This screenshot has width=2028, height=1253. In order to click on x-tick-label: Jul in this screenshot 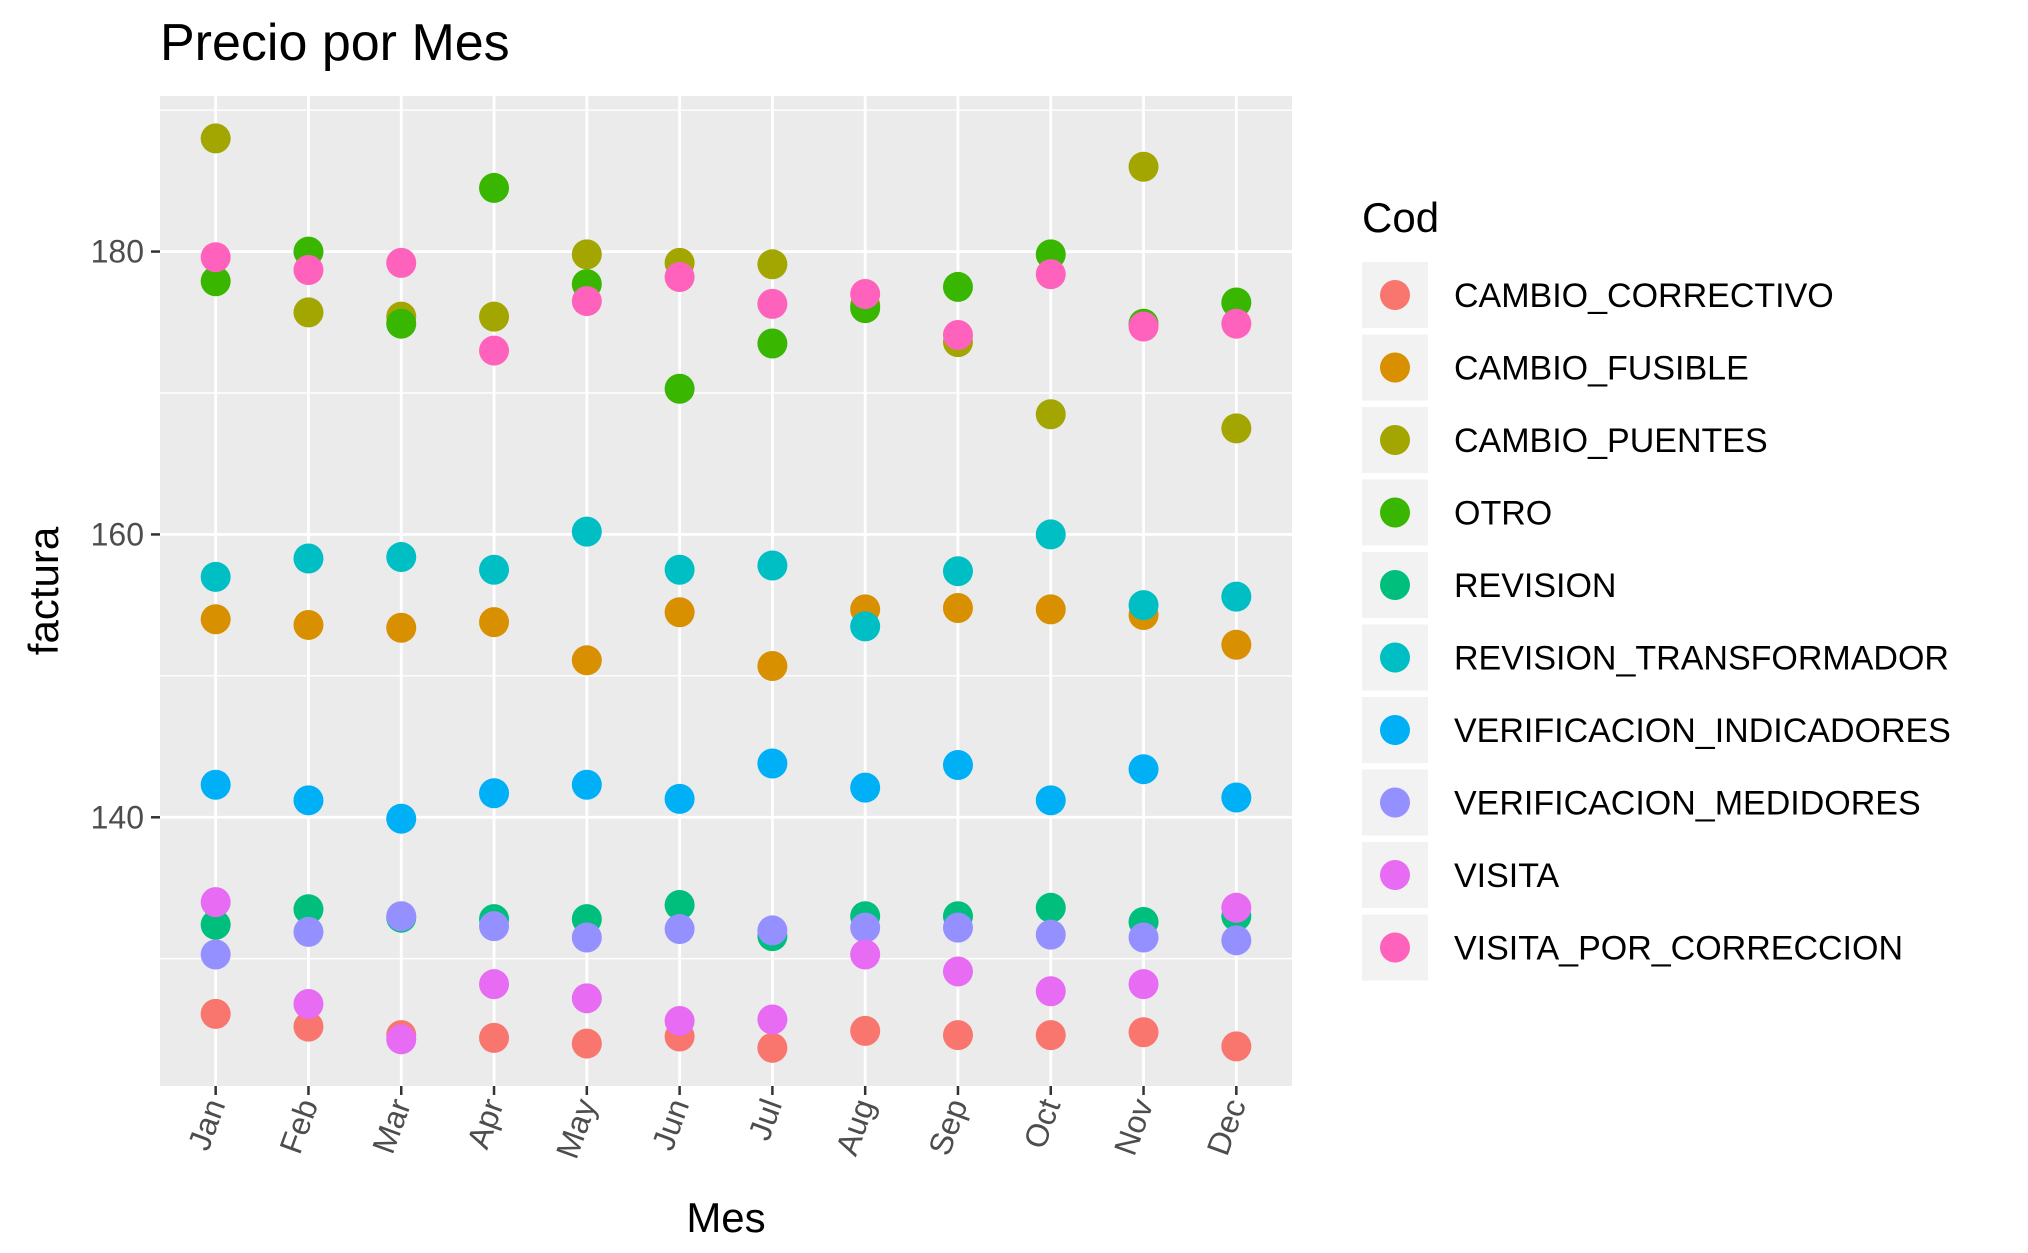, I will do `click(765, 1119)`.